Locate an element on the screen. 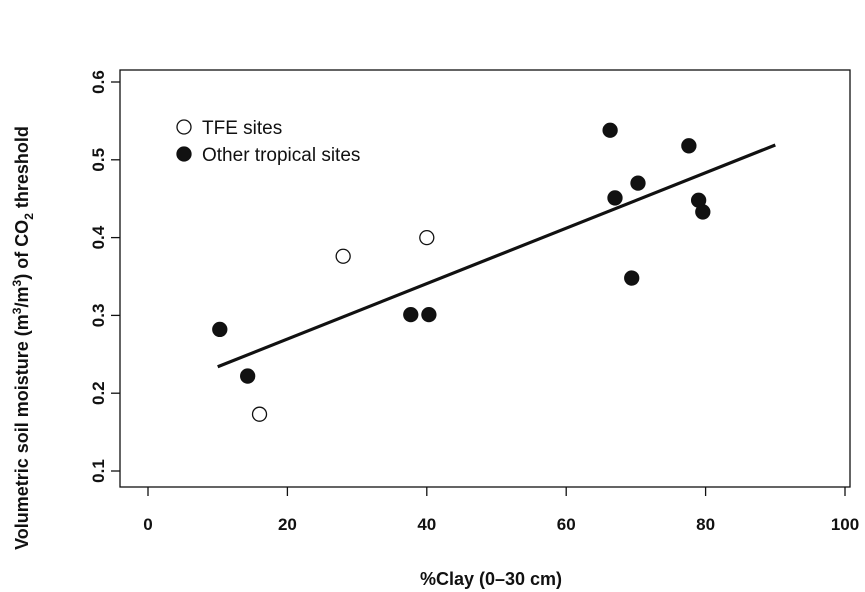  legend-label: TFE sites is located at coordinates (242, 128).